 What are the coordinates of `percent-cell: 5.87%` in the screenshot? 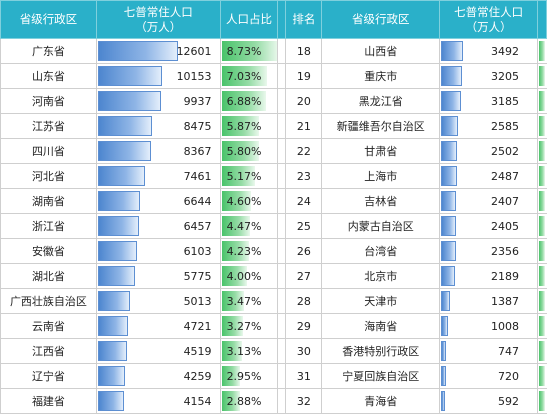 It's located at (249, 126).